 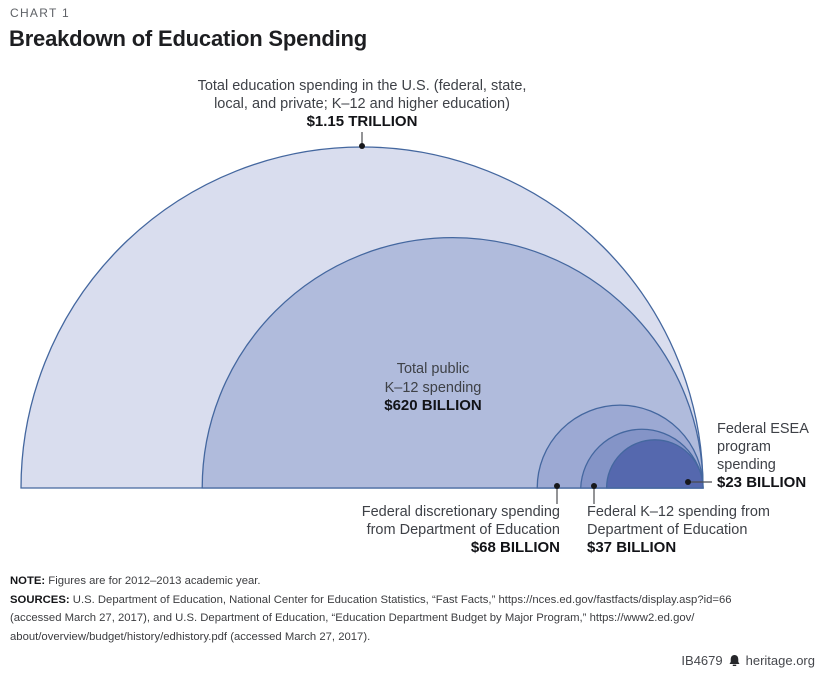 What do you see at coordinates (702, 660) in the screenshot?
I see `report-id: IB4679` at bounding box center [702, 660].